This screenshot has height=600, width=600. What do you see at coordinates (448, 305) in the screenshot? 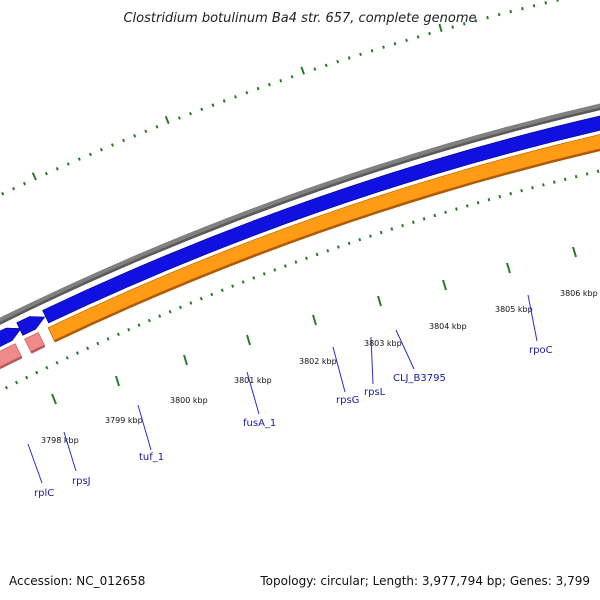
I see `ruler-tick: 3804 kbp` at bounding box center [448, 305].